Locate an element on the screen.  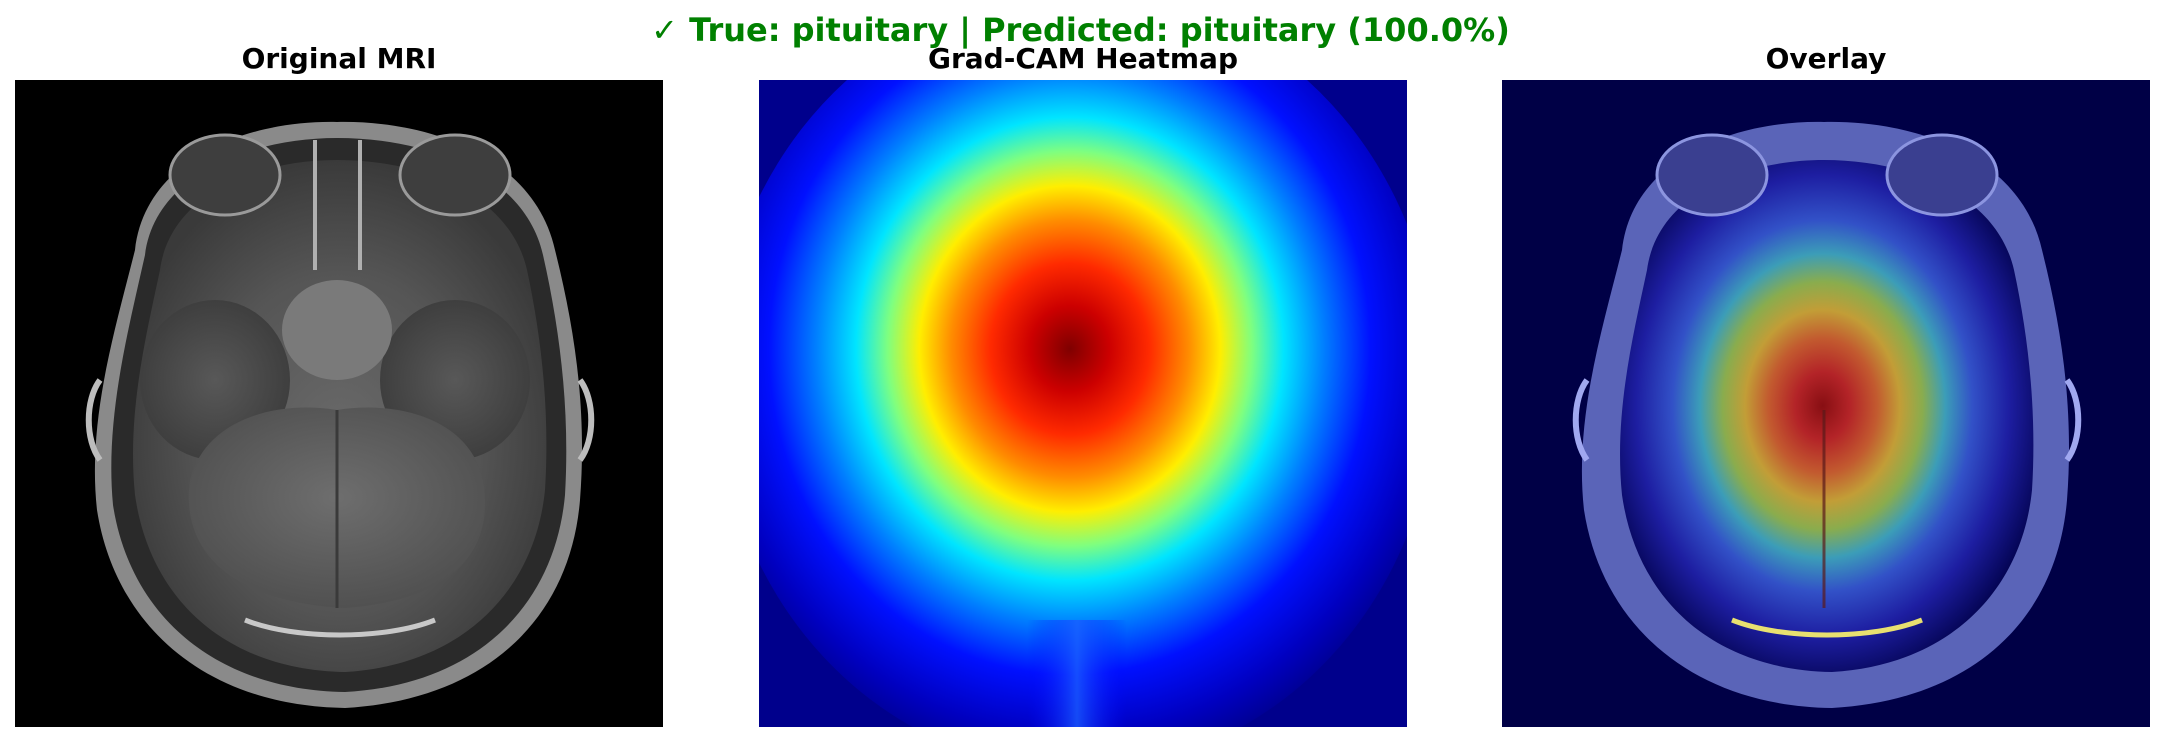
panel-title-original: Original MRI is located at coordinates (339, 58).